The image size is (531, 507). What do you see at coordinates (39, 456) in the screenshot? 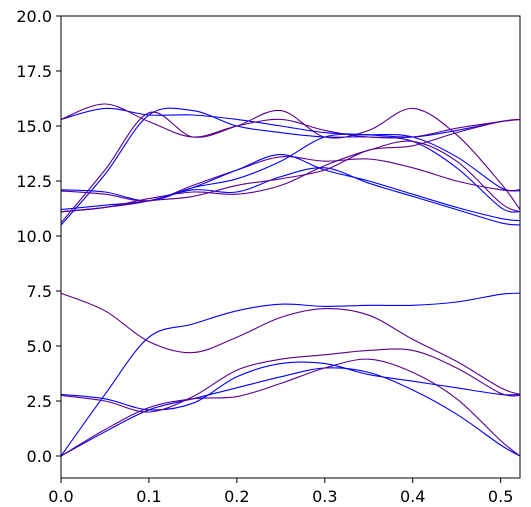
I see `y-tick-label: 0.0` at bounding box center [39, 456].